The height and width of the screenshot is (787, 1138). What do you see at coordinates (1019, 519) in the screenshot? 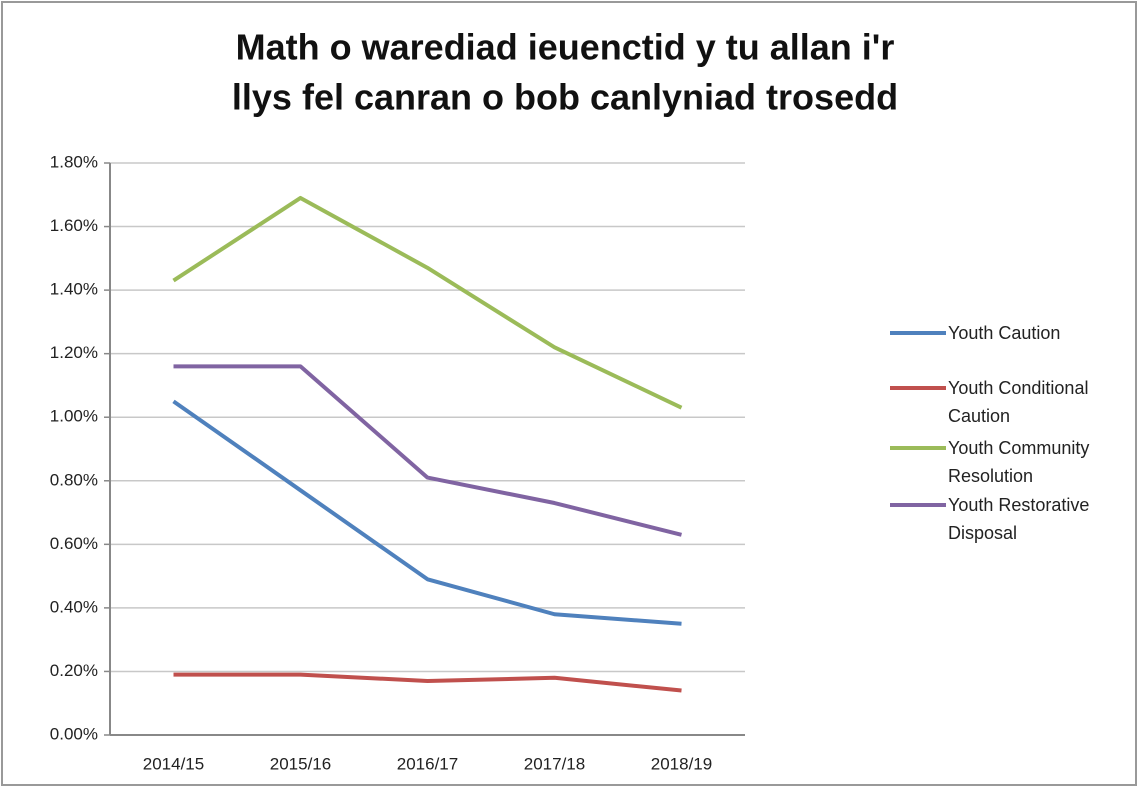
I see `legend-label: Youth Restorative Disposal` at bounding box center [1019, 519].